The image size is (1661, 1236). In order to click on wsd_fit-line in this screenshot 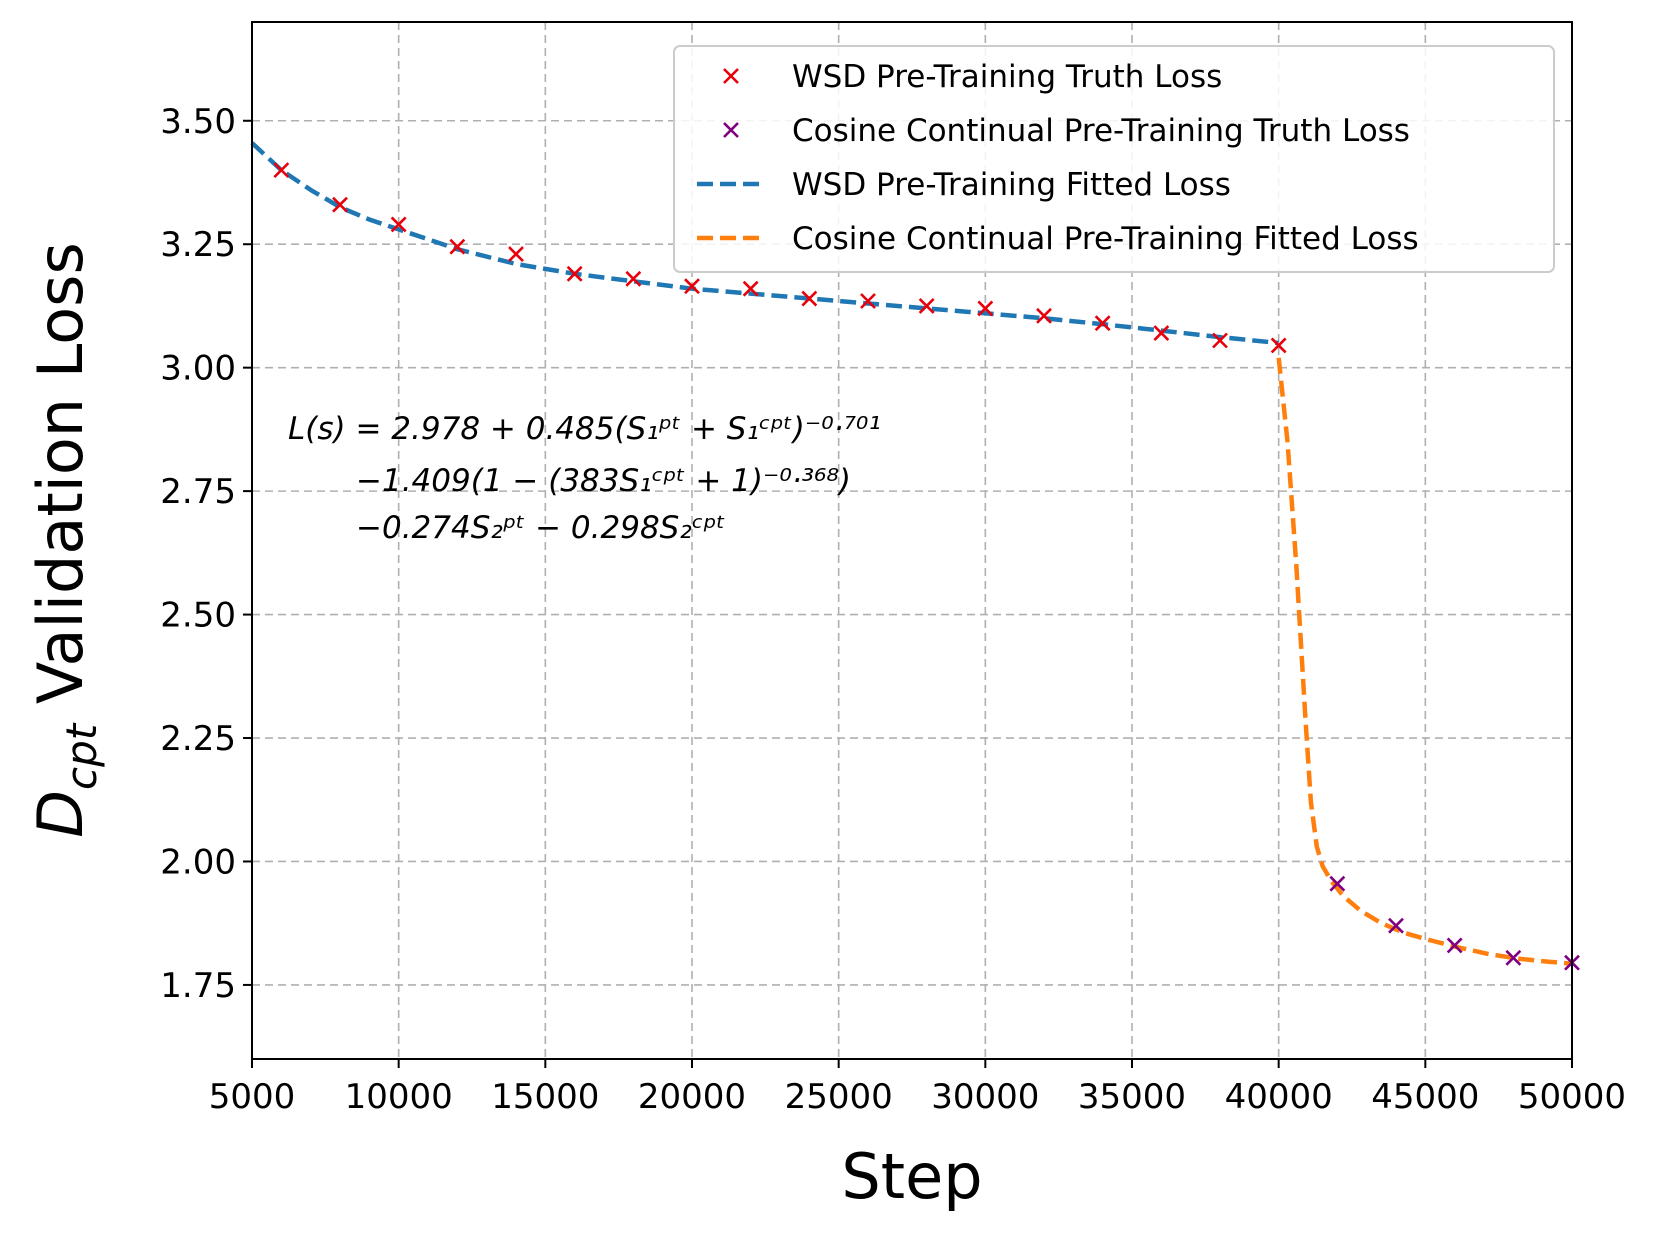, I will do `click(764, 243)`.